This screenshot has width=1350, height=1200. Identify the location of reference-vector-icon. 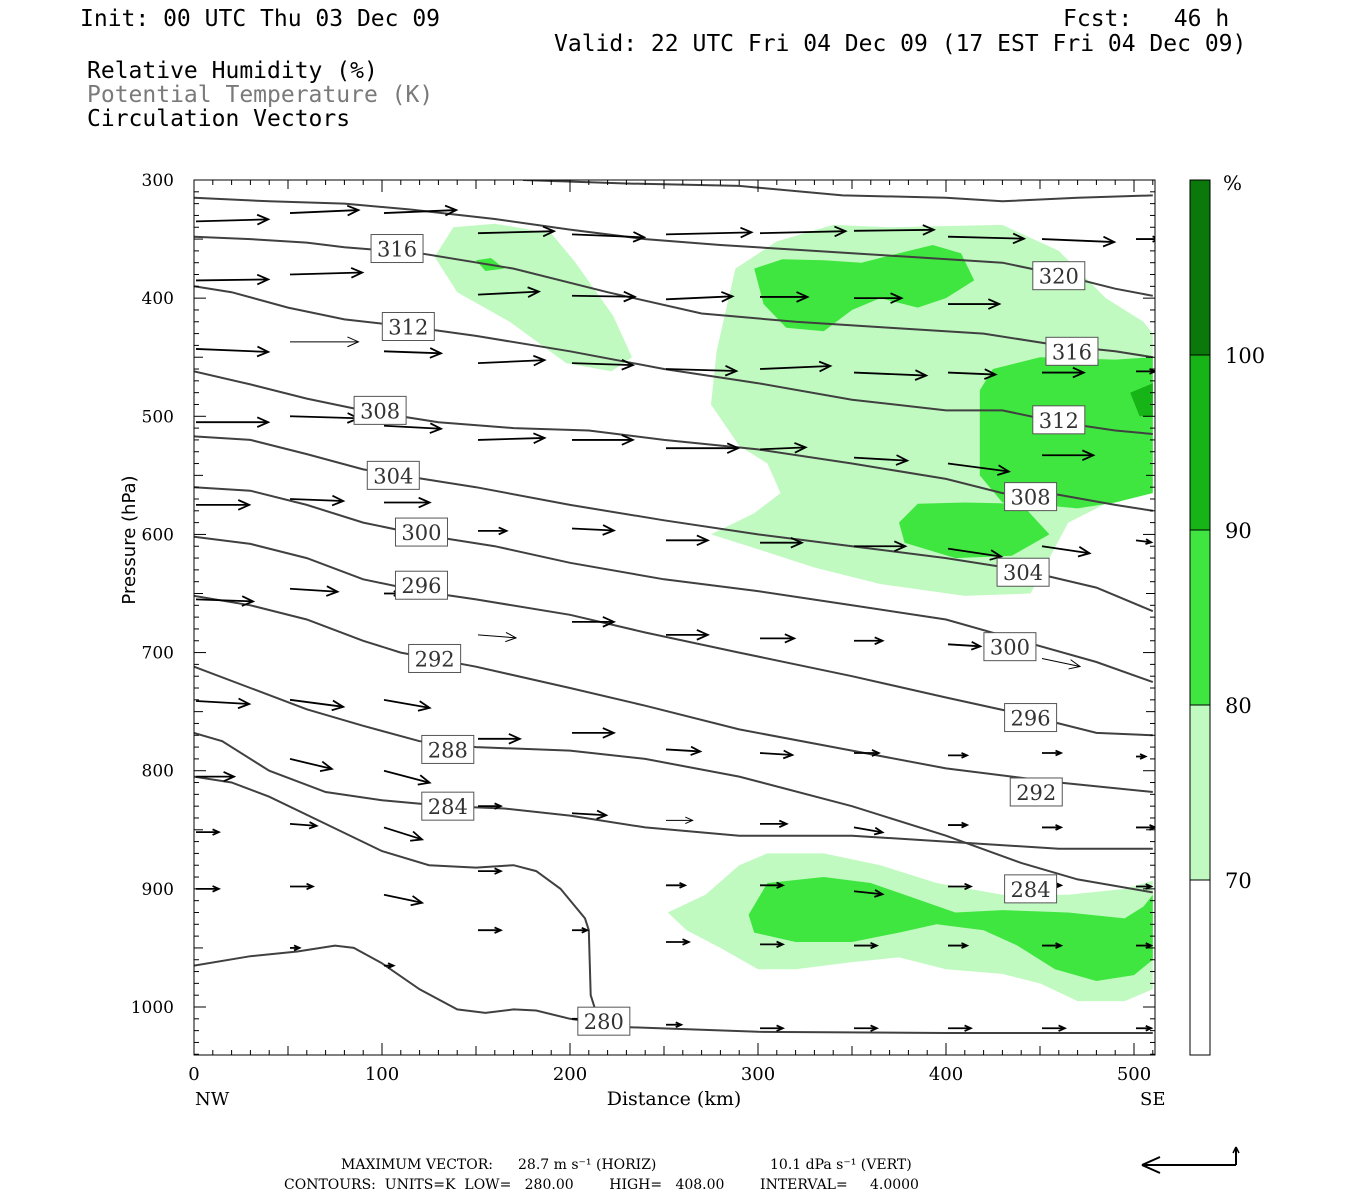
(1190, 1160).